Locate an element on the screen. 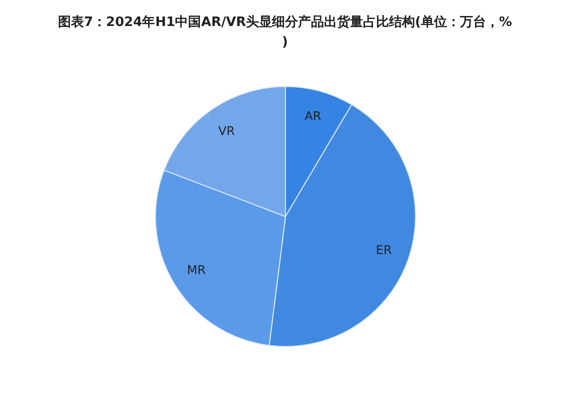 This screenshot has width=569, height=397. slice-label: VR is located at coordinates (226, 131).